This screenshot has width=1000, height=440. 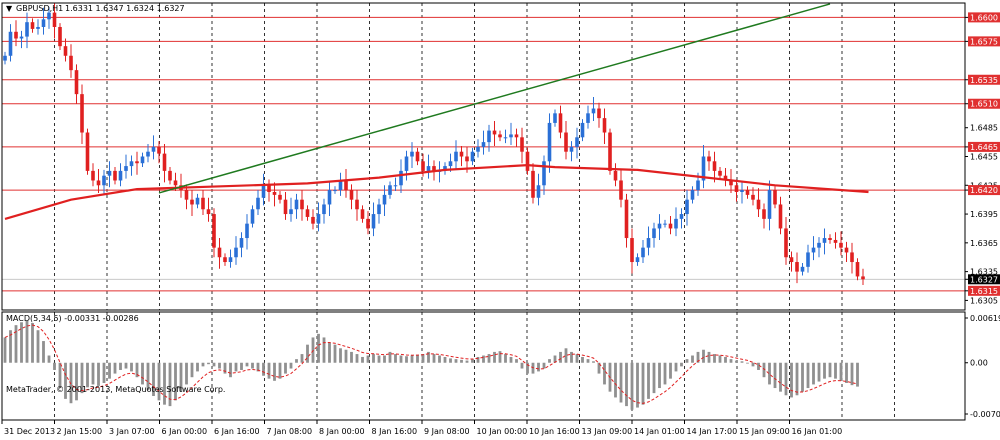 What do you see at coordinates (985, 318) in the screenshot?
I see `macd-axis-label: 0.00619` at bounding box center [985, 318].